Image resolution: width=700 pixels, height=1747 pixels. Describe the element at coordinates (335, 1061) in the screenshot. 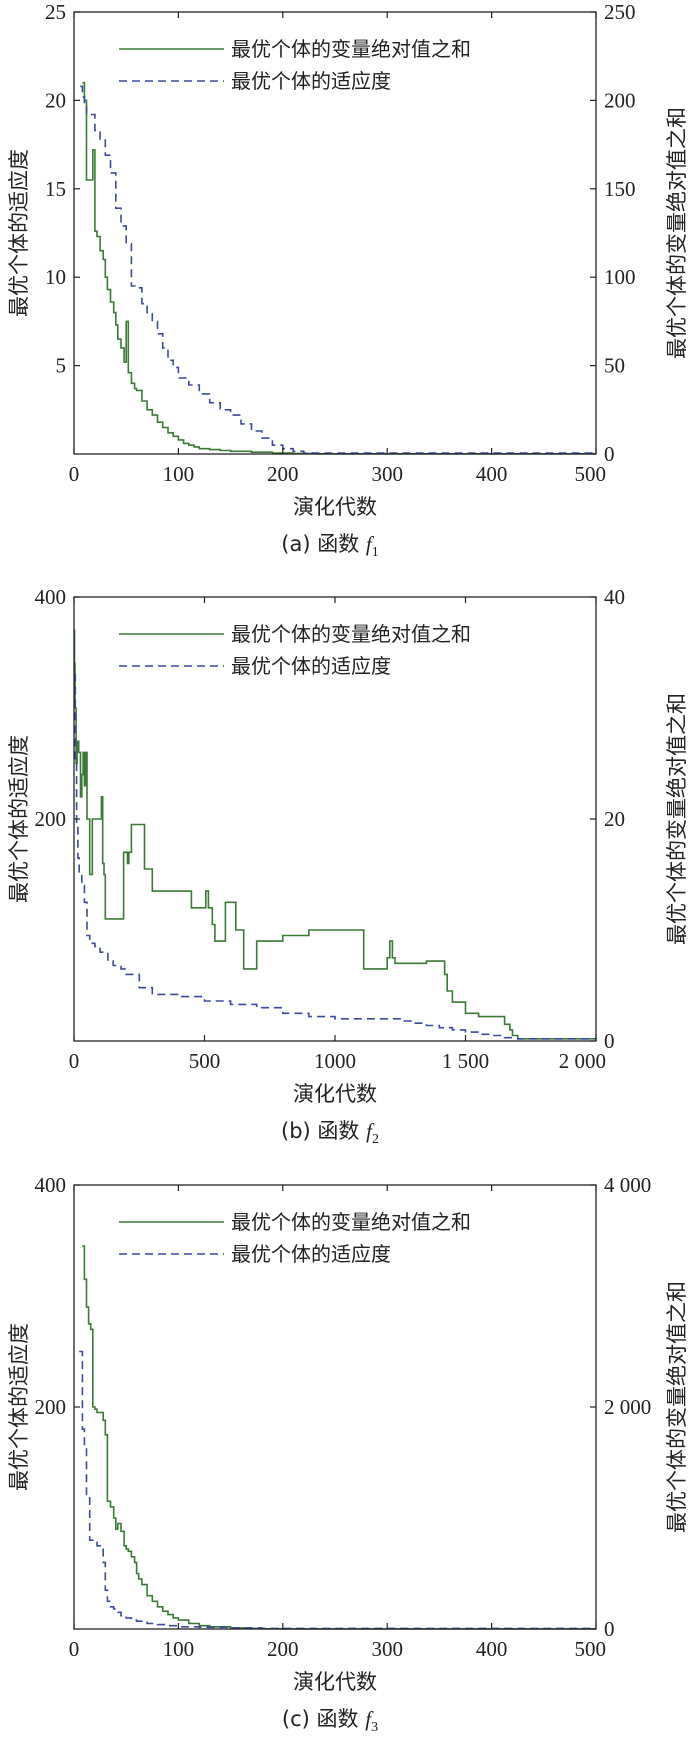

I see `x-tick-label: 1000` at that location.